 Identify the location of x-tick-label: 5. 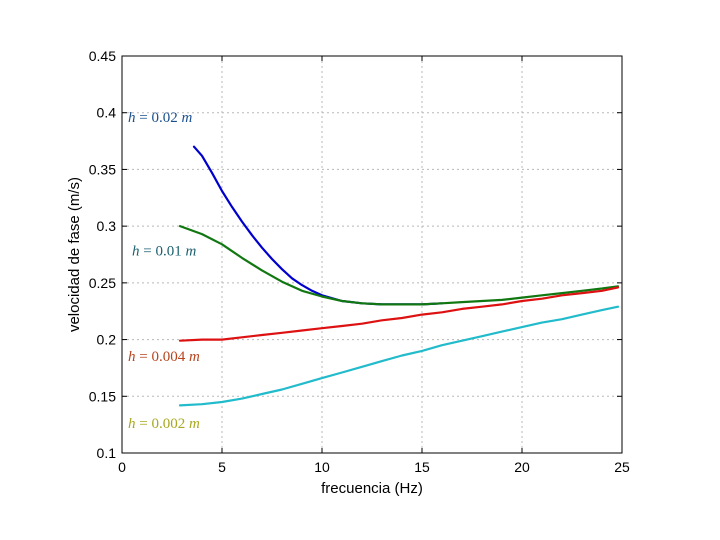
(222, 467).